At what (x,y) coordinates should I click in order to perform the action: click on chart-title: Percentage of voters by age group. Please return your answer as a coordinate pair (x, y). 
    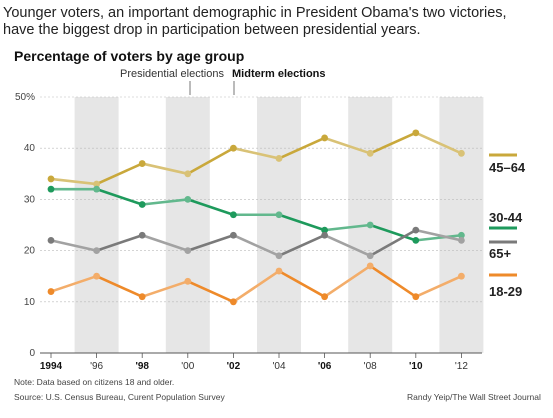
    Looking at the image, I should click on (129, 56).